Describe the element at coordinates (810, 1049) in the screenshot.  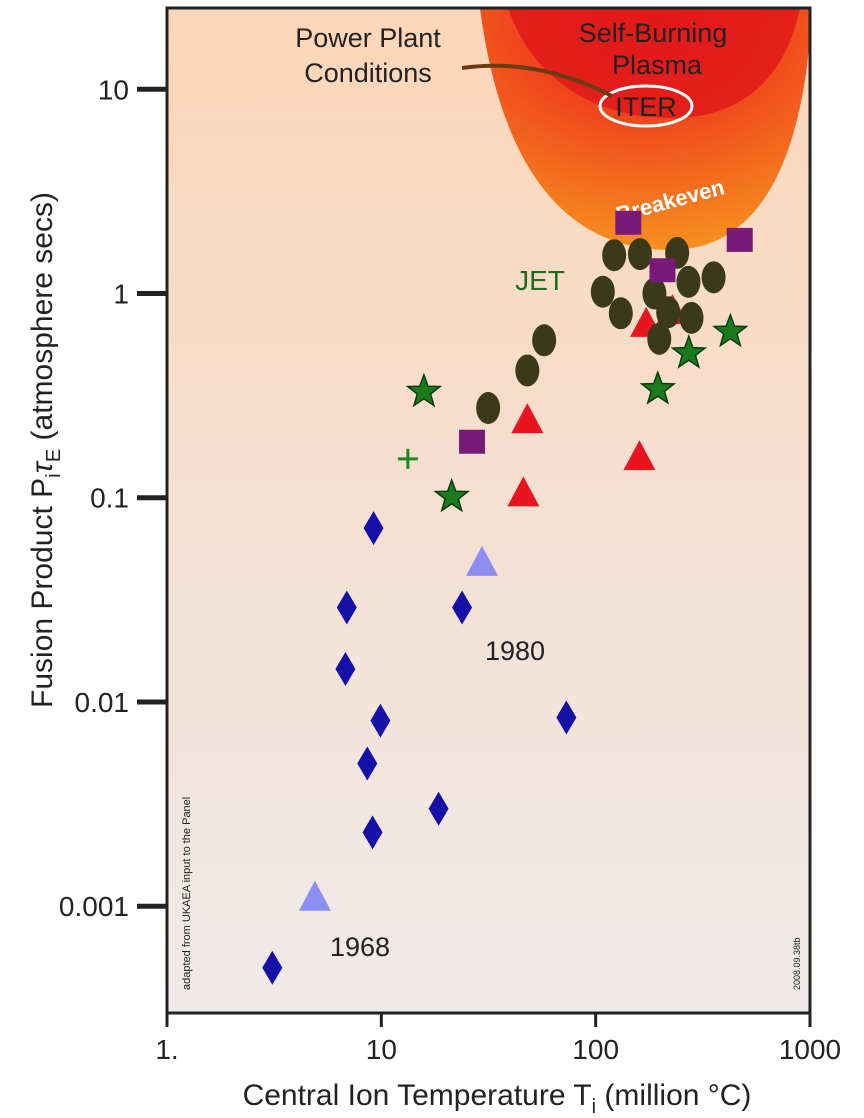
I see `x-tick-label: 1000` at that location.